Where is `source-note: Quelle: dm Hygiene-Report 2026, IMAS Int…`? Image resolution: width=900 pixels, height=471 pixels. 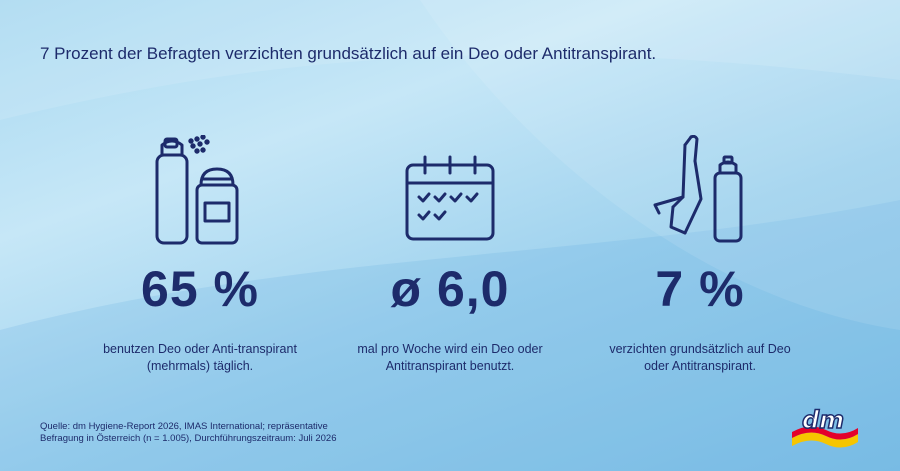
source-note: Quelle: dm Hygiene-Report 2026, IMAS Int… is located at coordinates (188, 432).